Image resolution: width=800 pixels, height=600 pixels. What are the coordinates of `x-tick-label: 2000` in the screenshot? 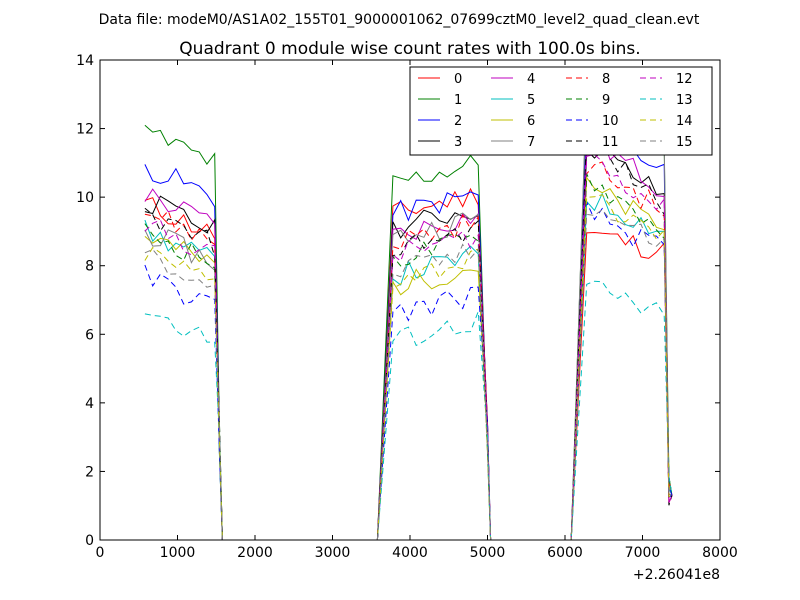 It's located at (255, 553).